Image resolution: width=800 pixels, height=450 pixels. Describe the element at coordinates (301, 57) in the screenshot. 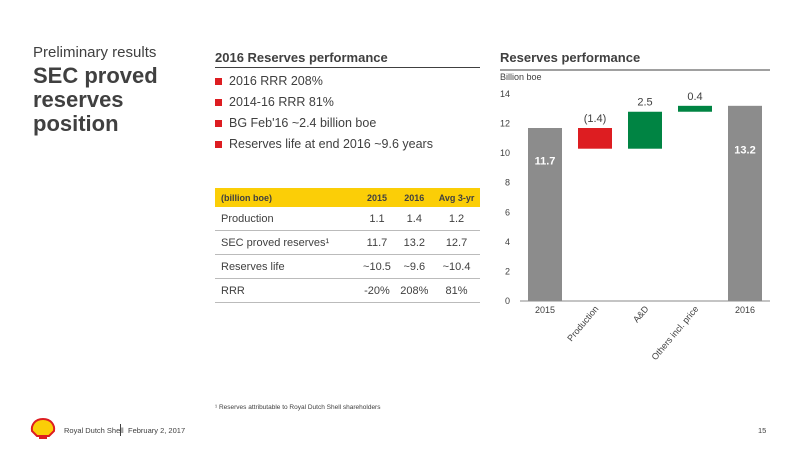

I see `section-title: 2016 Reserves performance` at that location.